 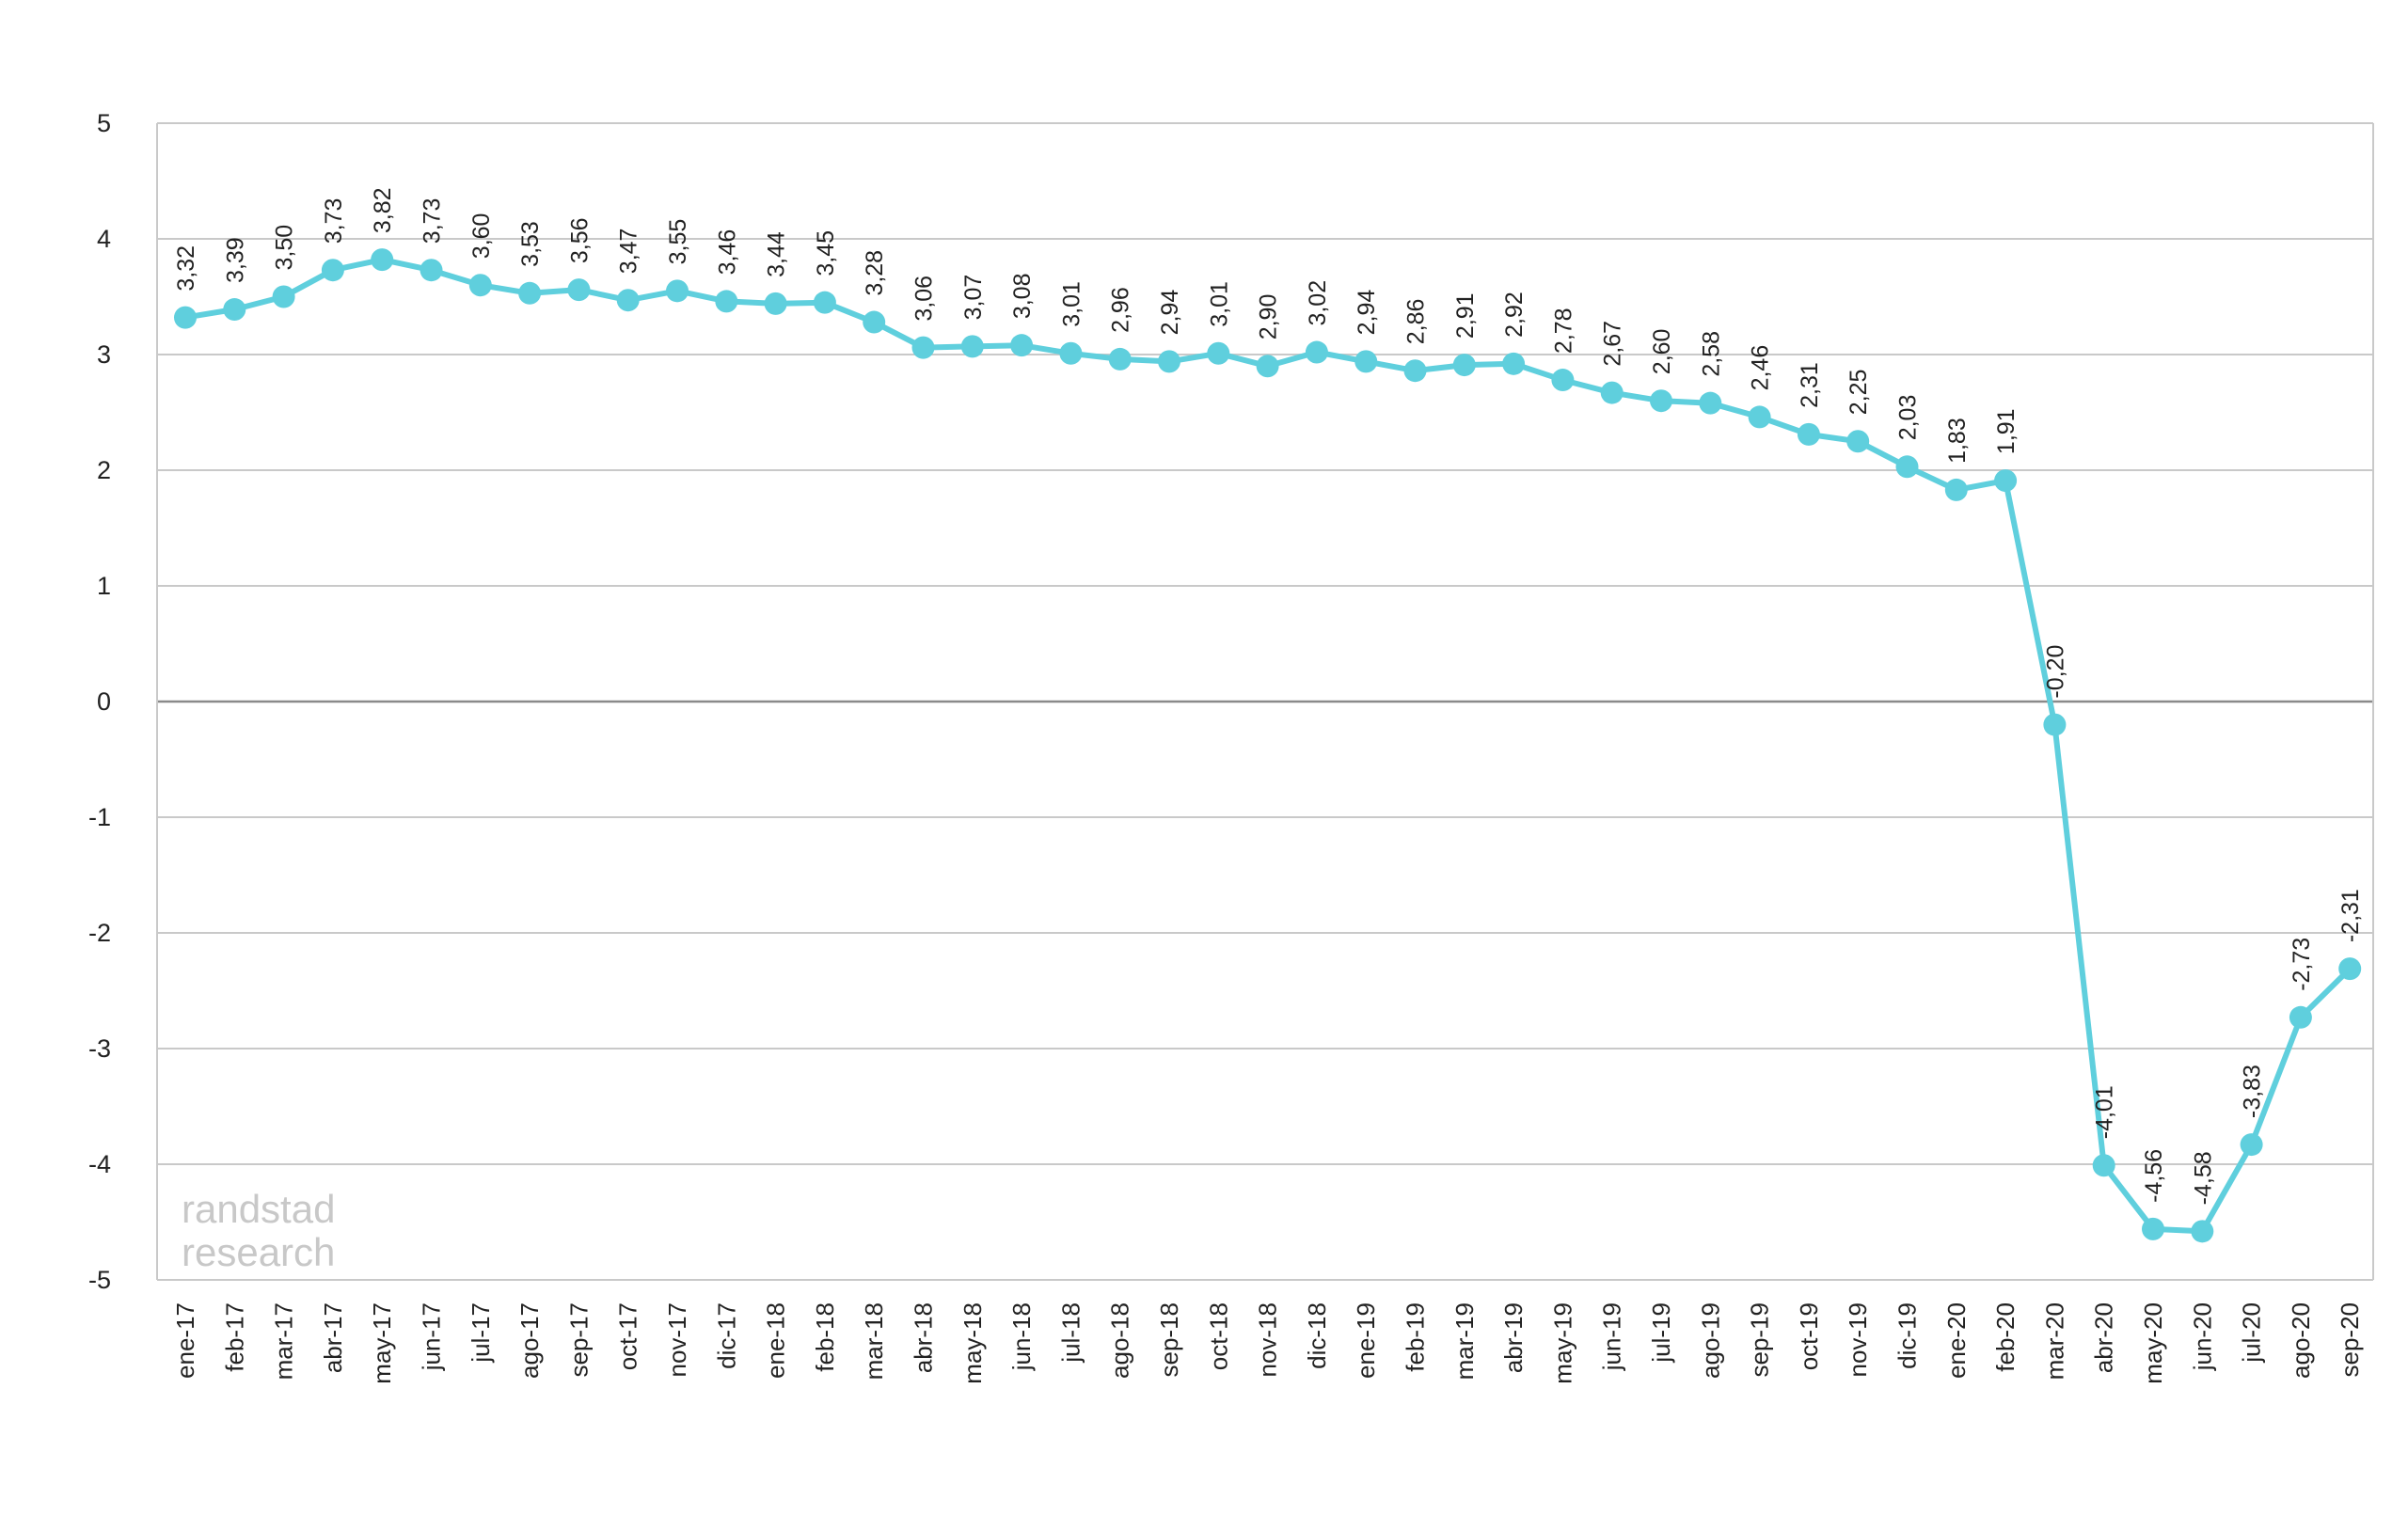 I want to click on data-label: 3,07, so click(x=973, y=298).